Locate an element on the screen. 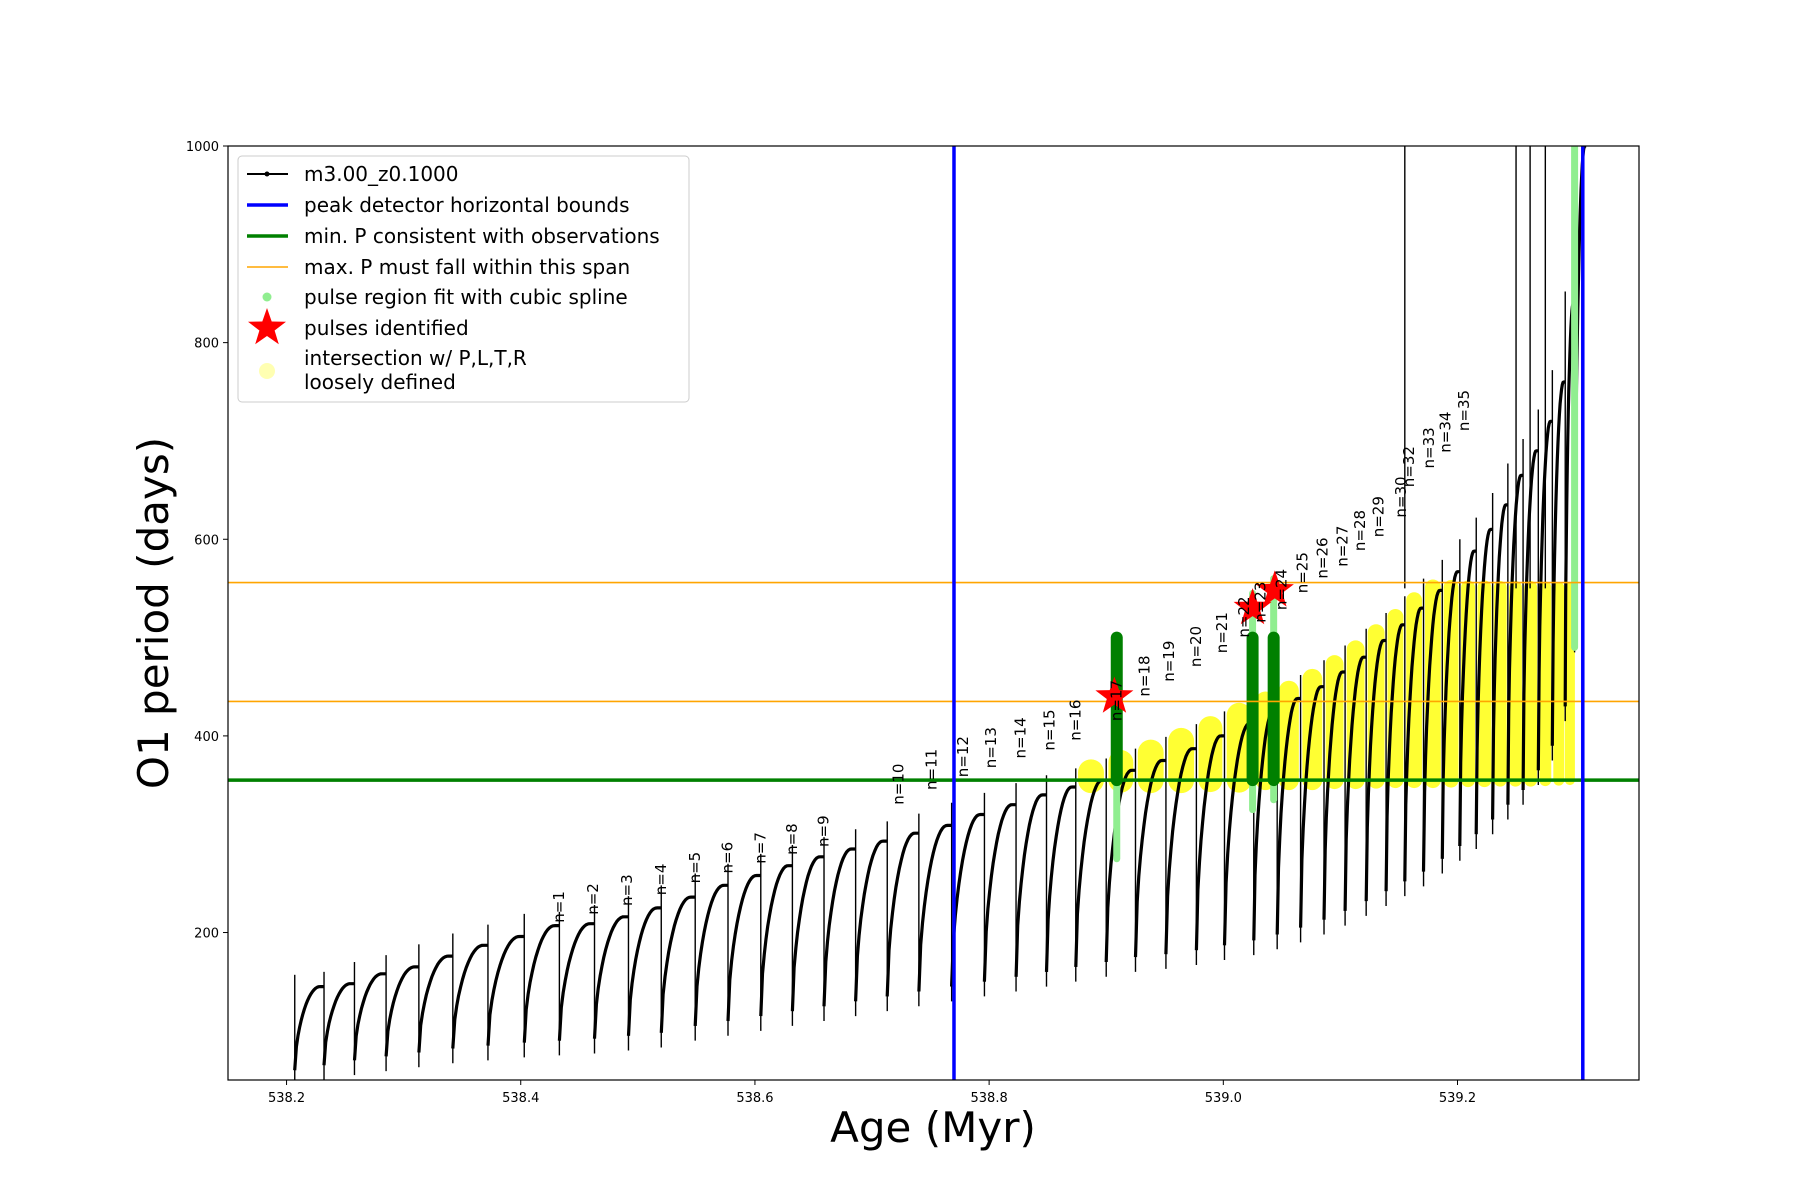  pulse-label: n=7 is located at coordinates (761, 848).